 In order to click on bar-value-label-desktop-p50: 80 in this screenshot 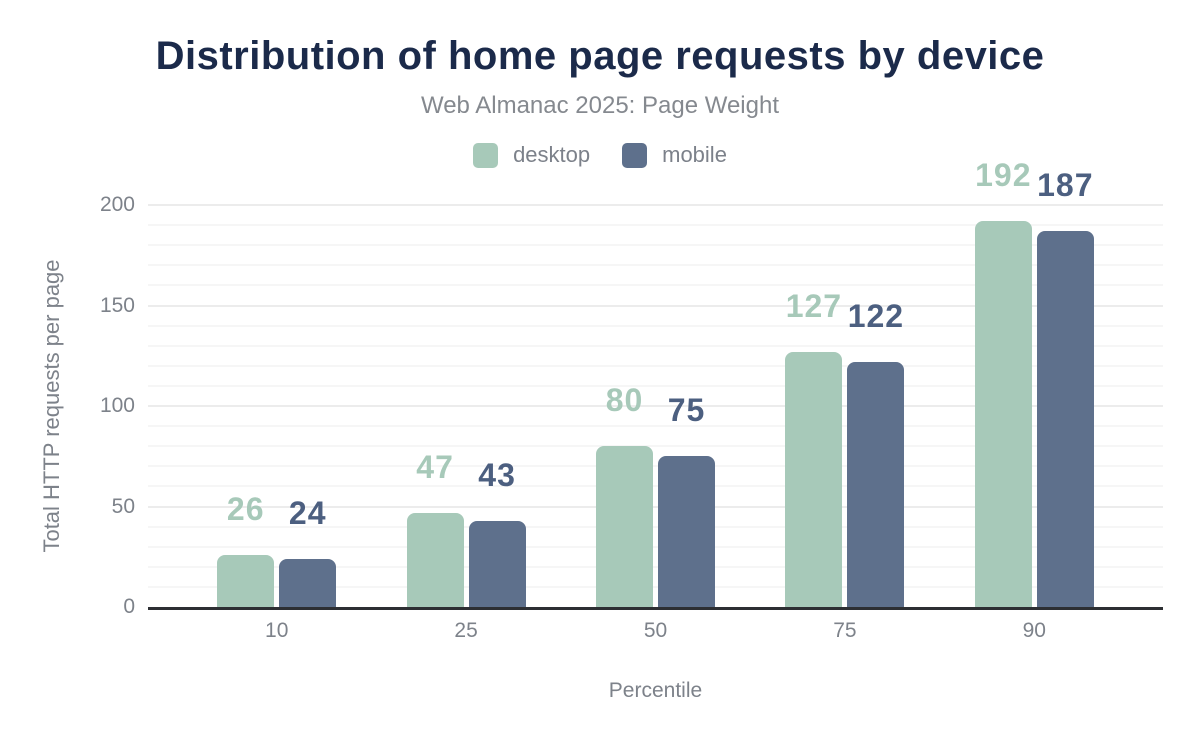, I will do `click(624, 400)`.